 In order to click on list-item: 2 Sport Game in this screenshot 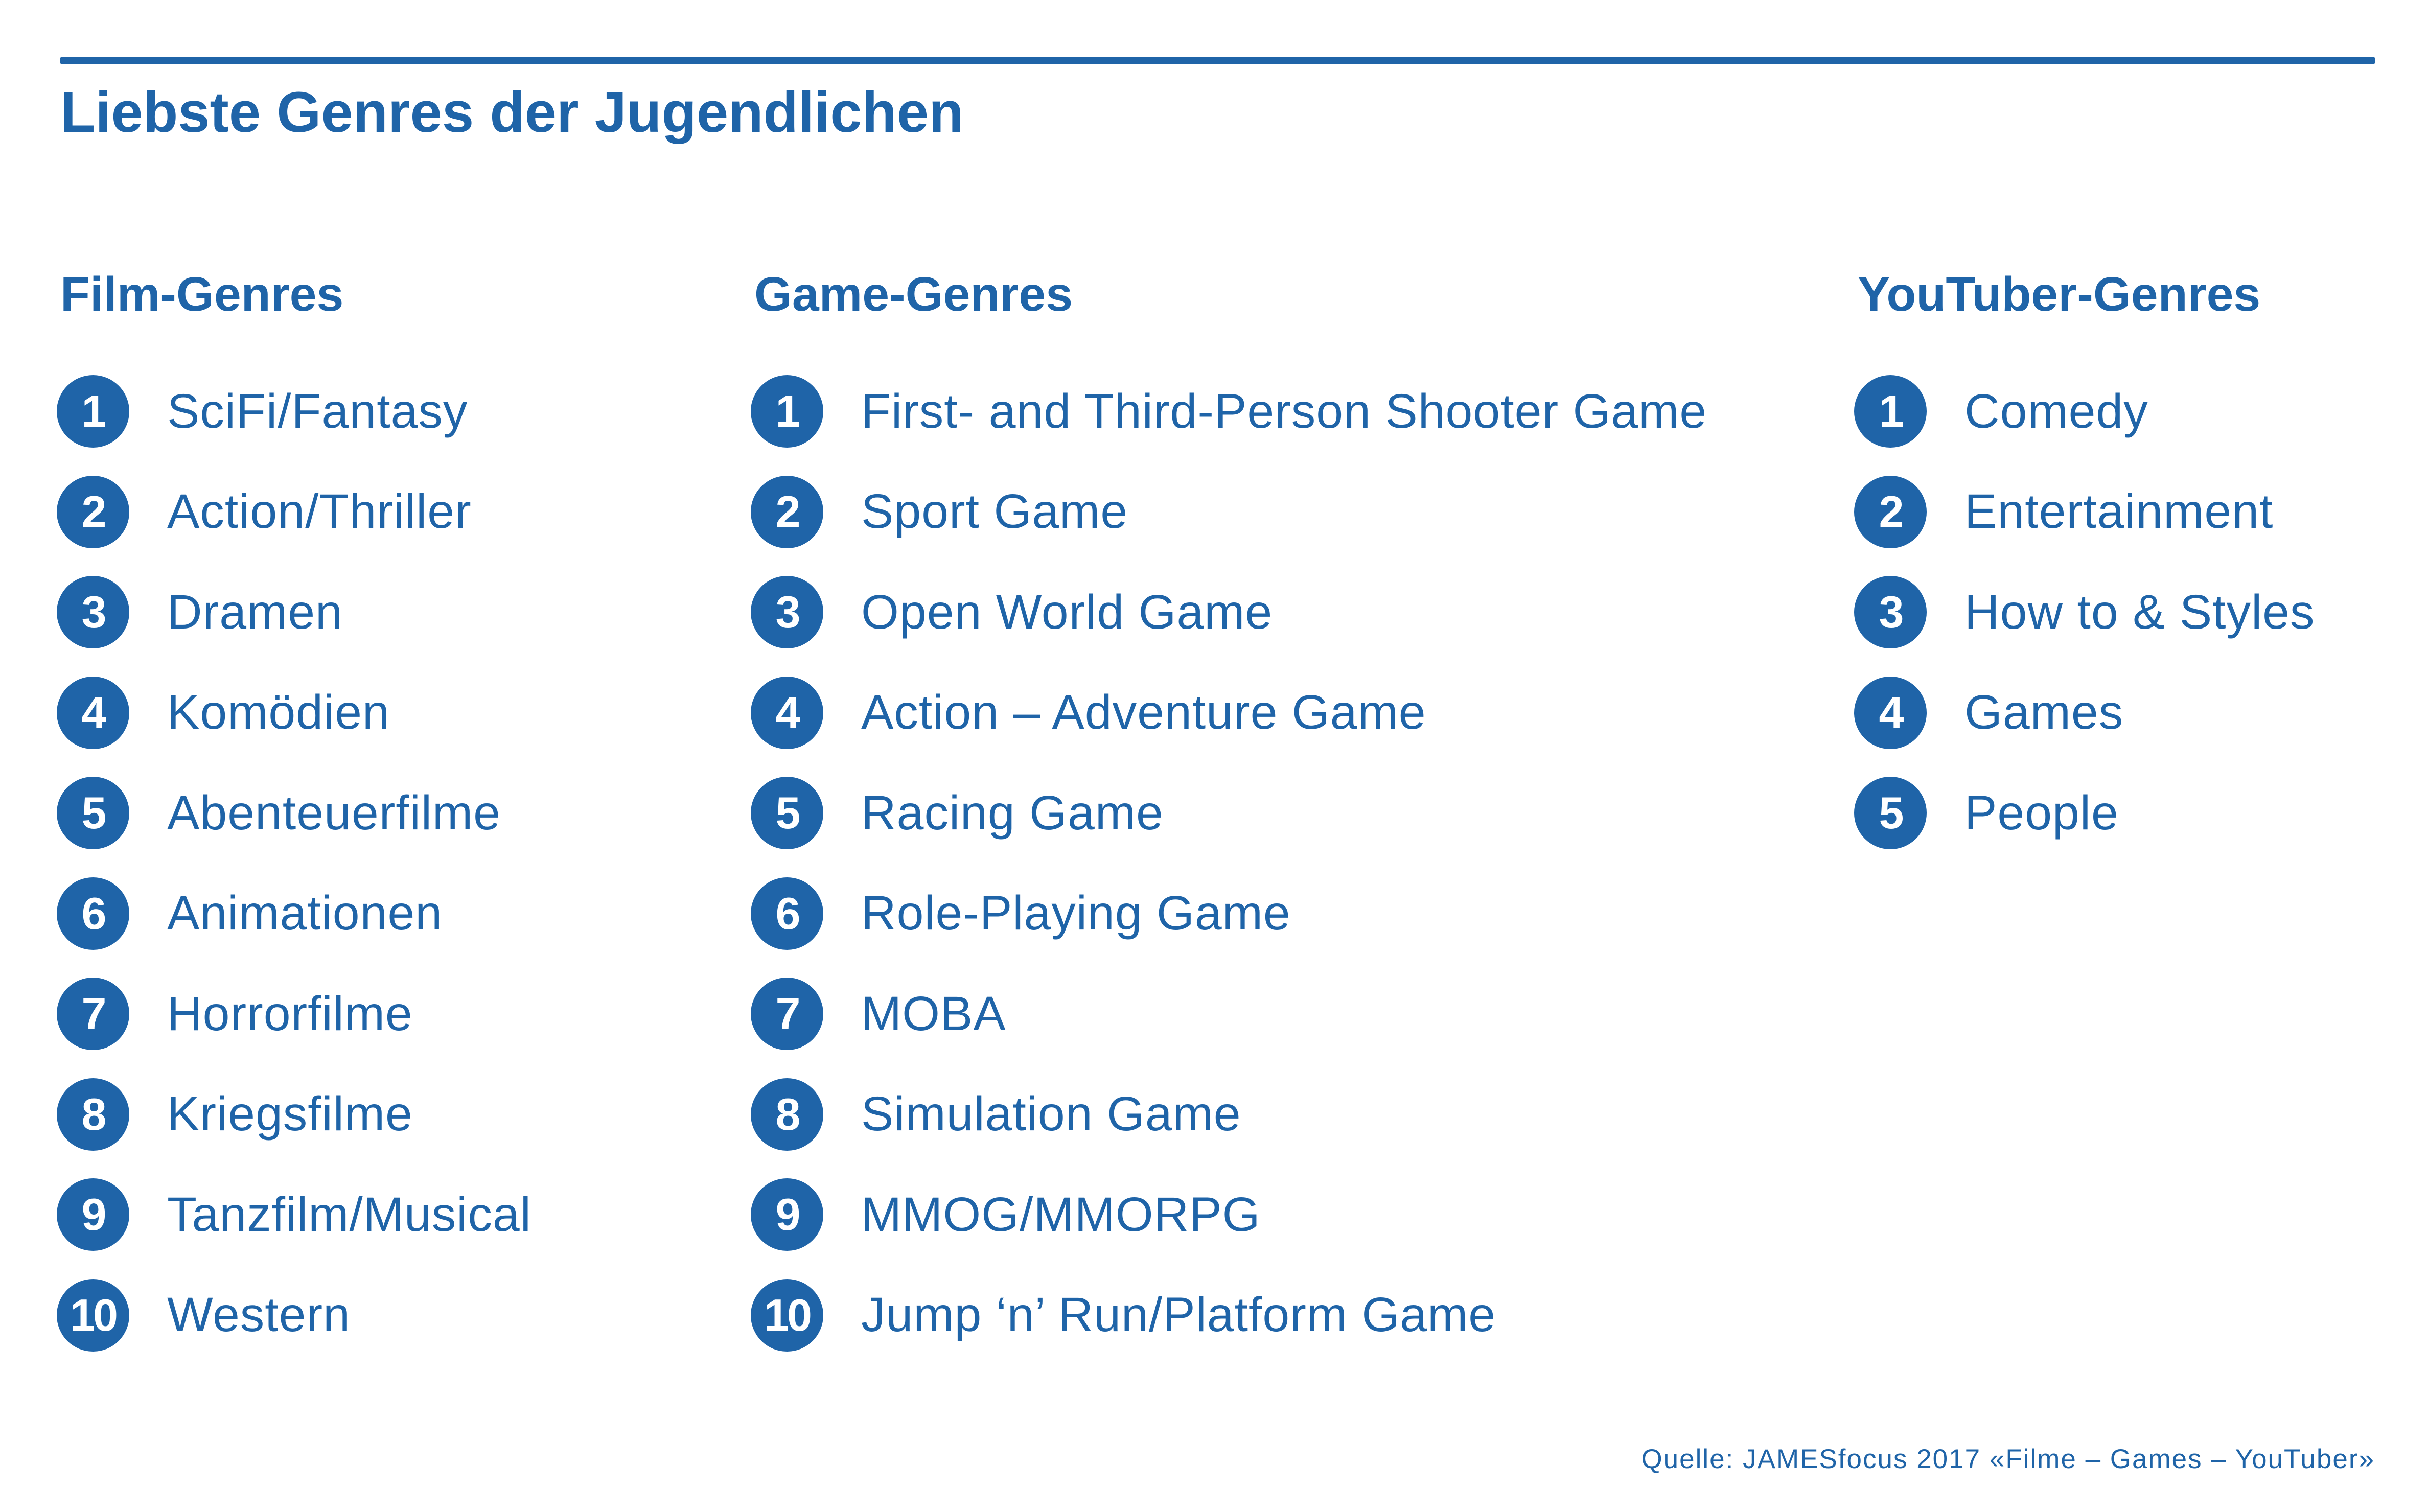, I will do `click(939, 512)`.